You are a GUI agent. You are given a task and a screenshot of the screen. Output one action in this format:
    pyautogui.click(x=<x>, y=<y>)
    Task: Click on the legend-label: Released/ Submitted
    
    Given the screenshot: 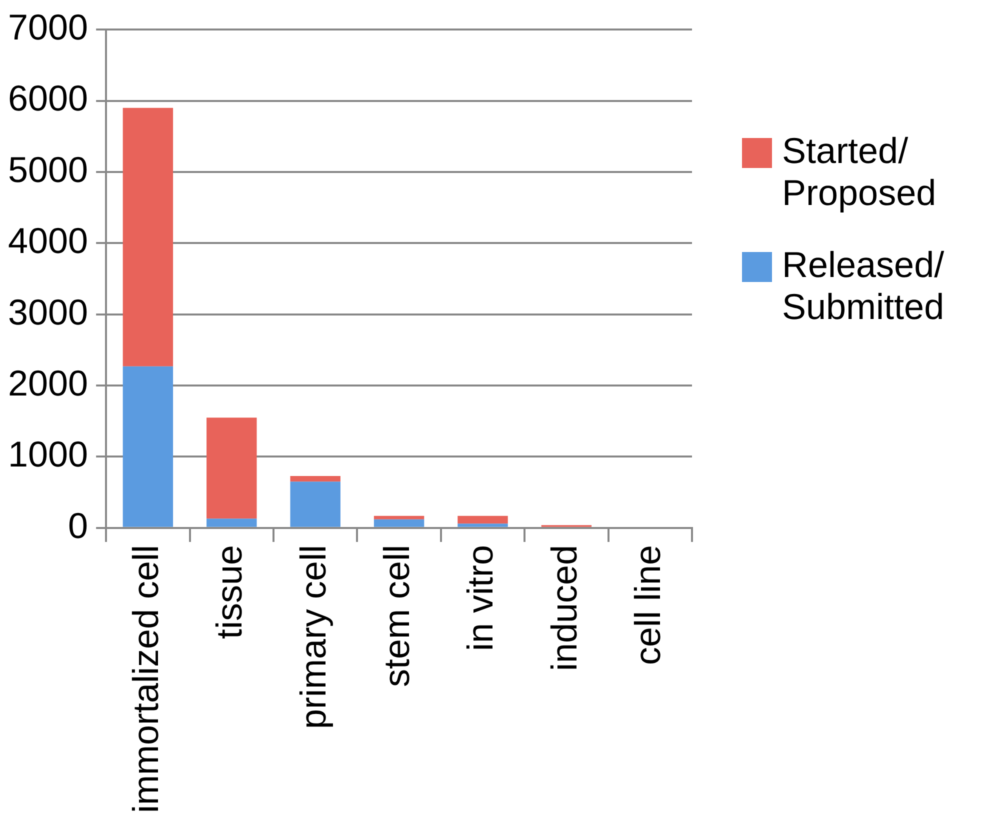 What is the action you would take?
    pyautogui.click(x=864, y=286)
    